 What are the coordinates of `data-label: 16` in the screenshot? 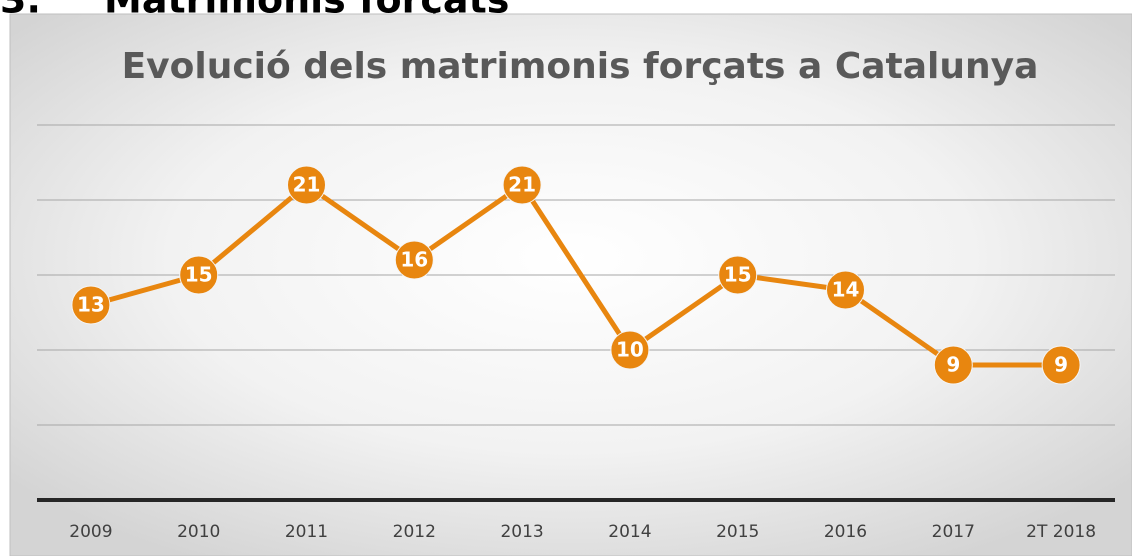 It's located at (414, 260).